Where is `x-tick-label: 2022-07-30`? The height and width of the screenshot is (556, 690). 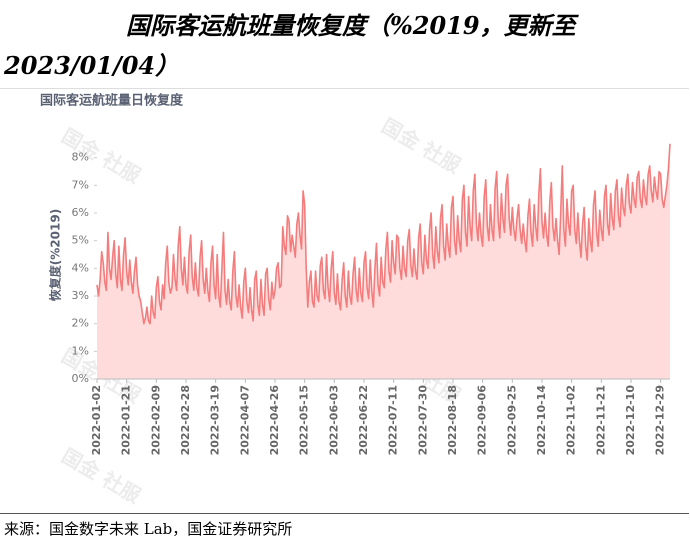 x-tick-label: 2022-07-30 is located at coordinates (422, 420).